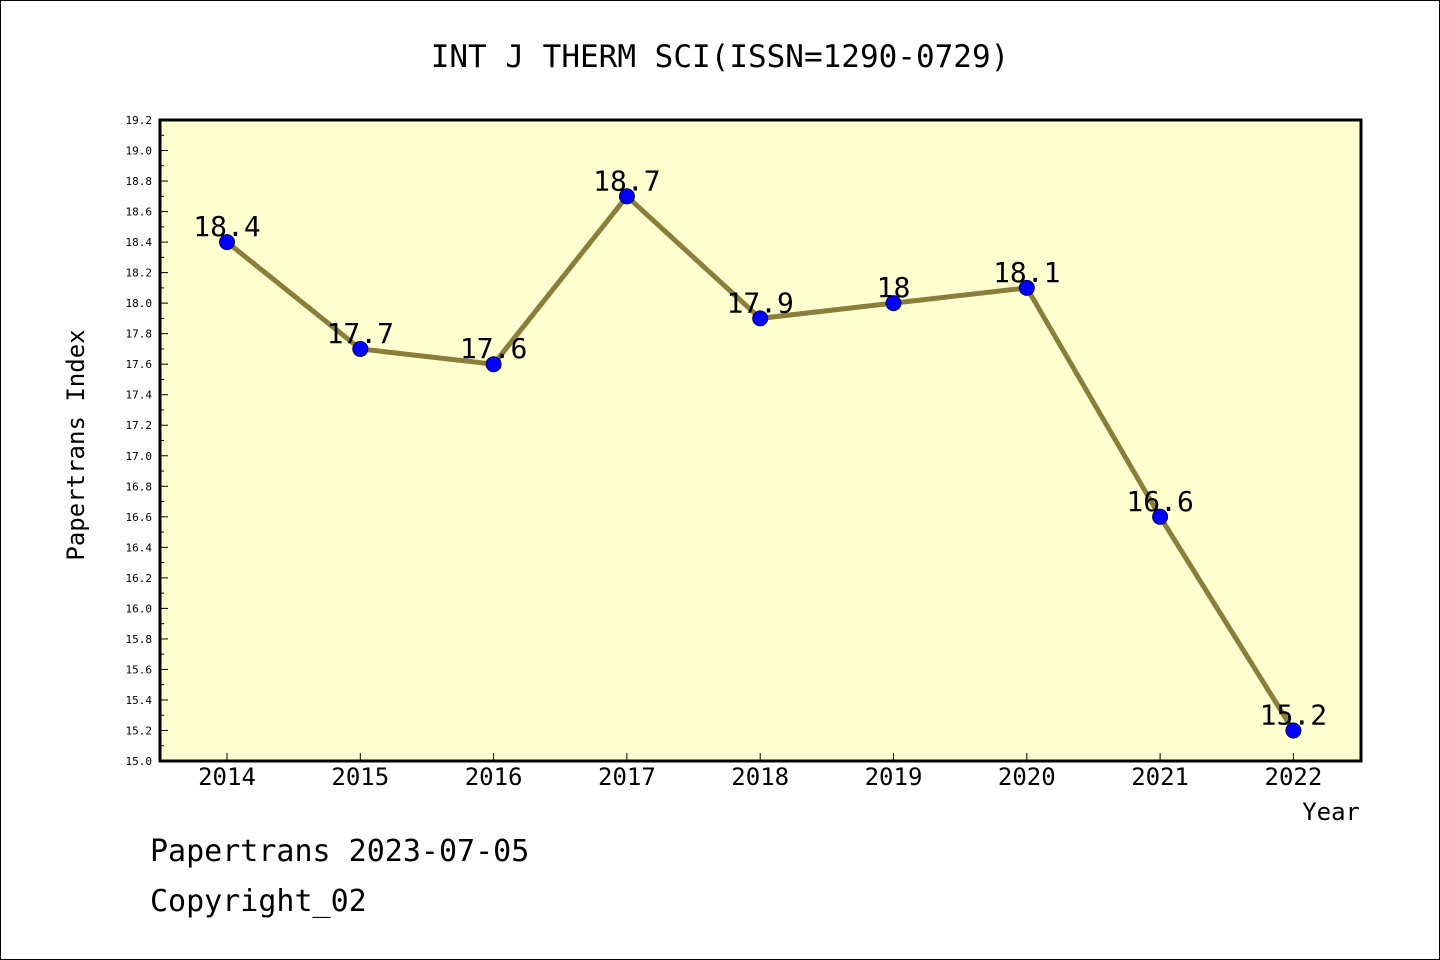  What do you see at coordinates (139, 120) in the screenshot?
I see `y-tick-label: 19.2` at bounding box center [139, 120].